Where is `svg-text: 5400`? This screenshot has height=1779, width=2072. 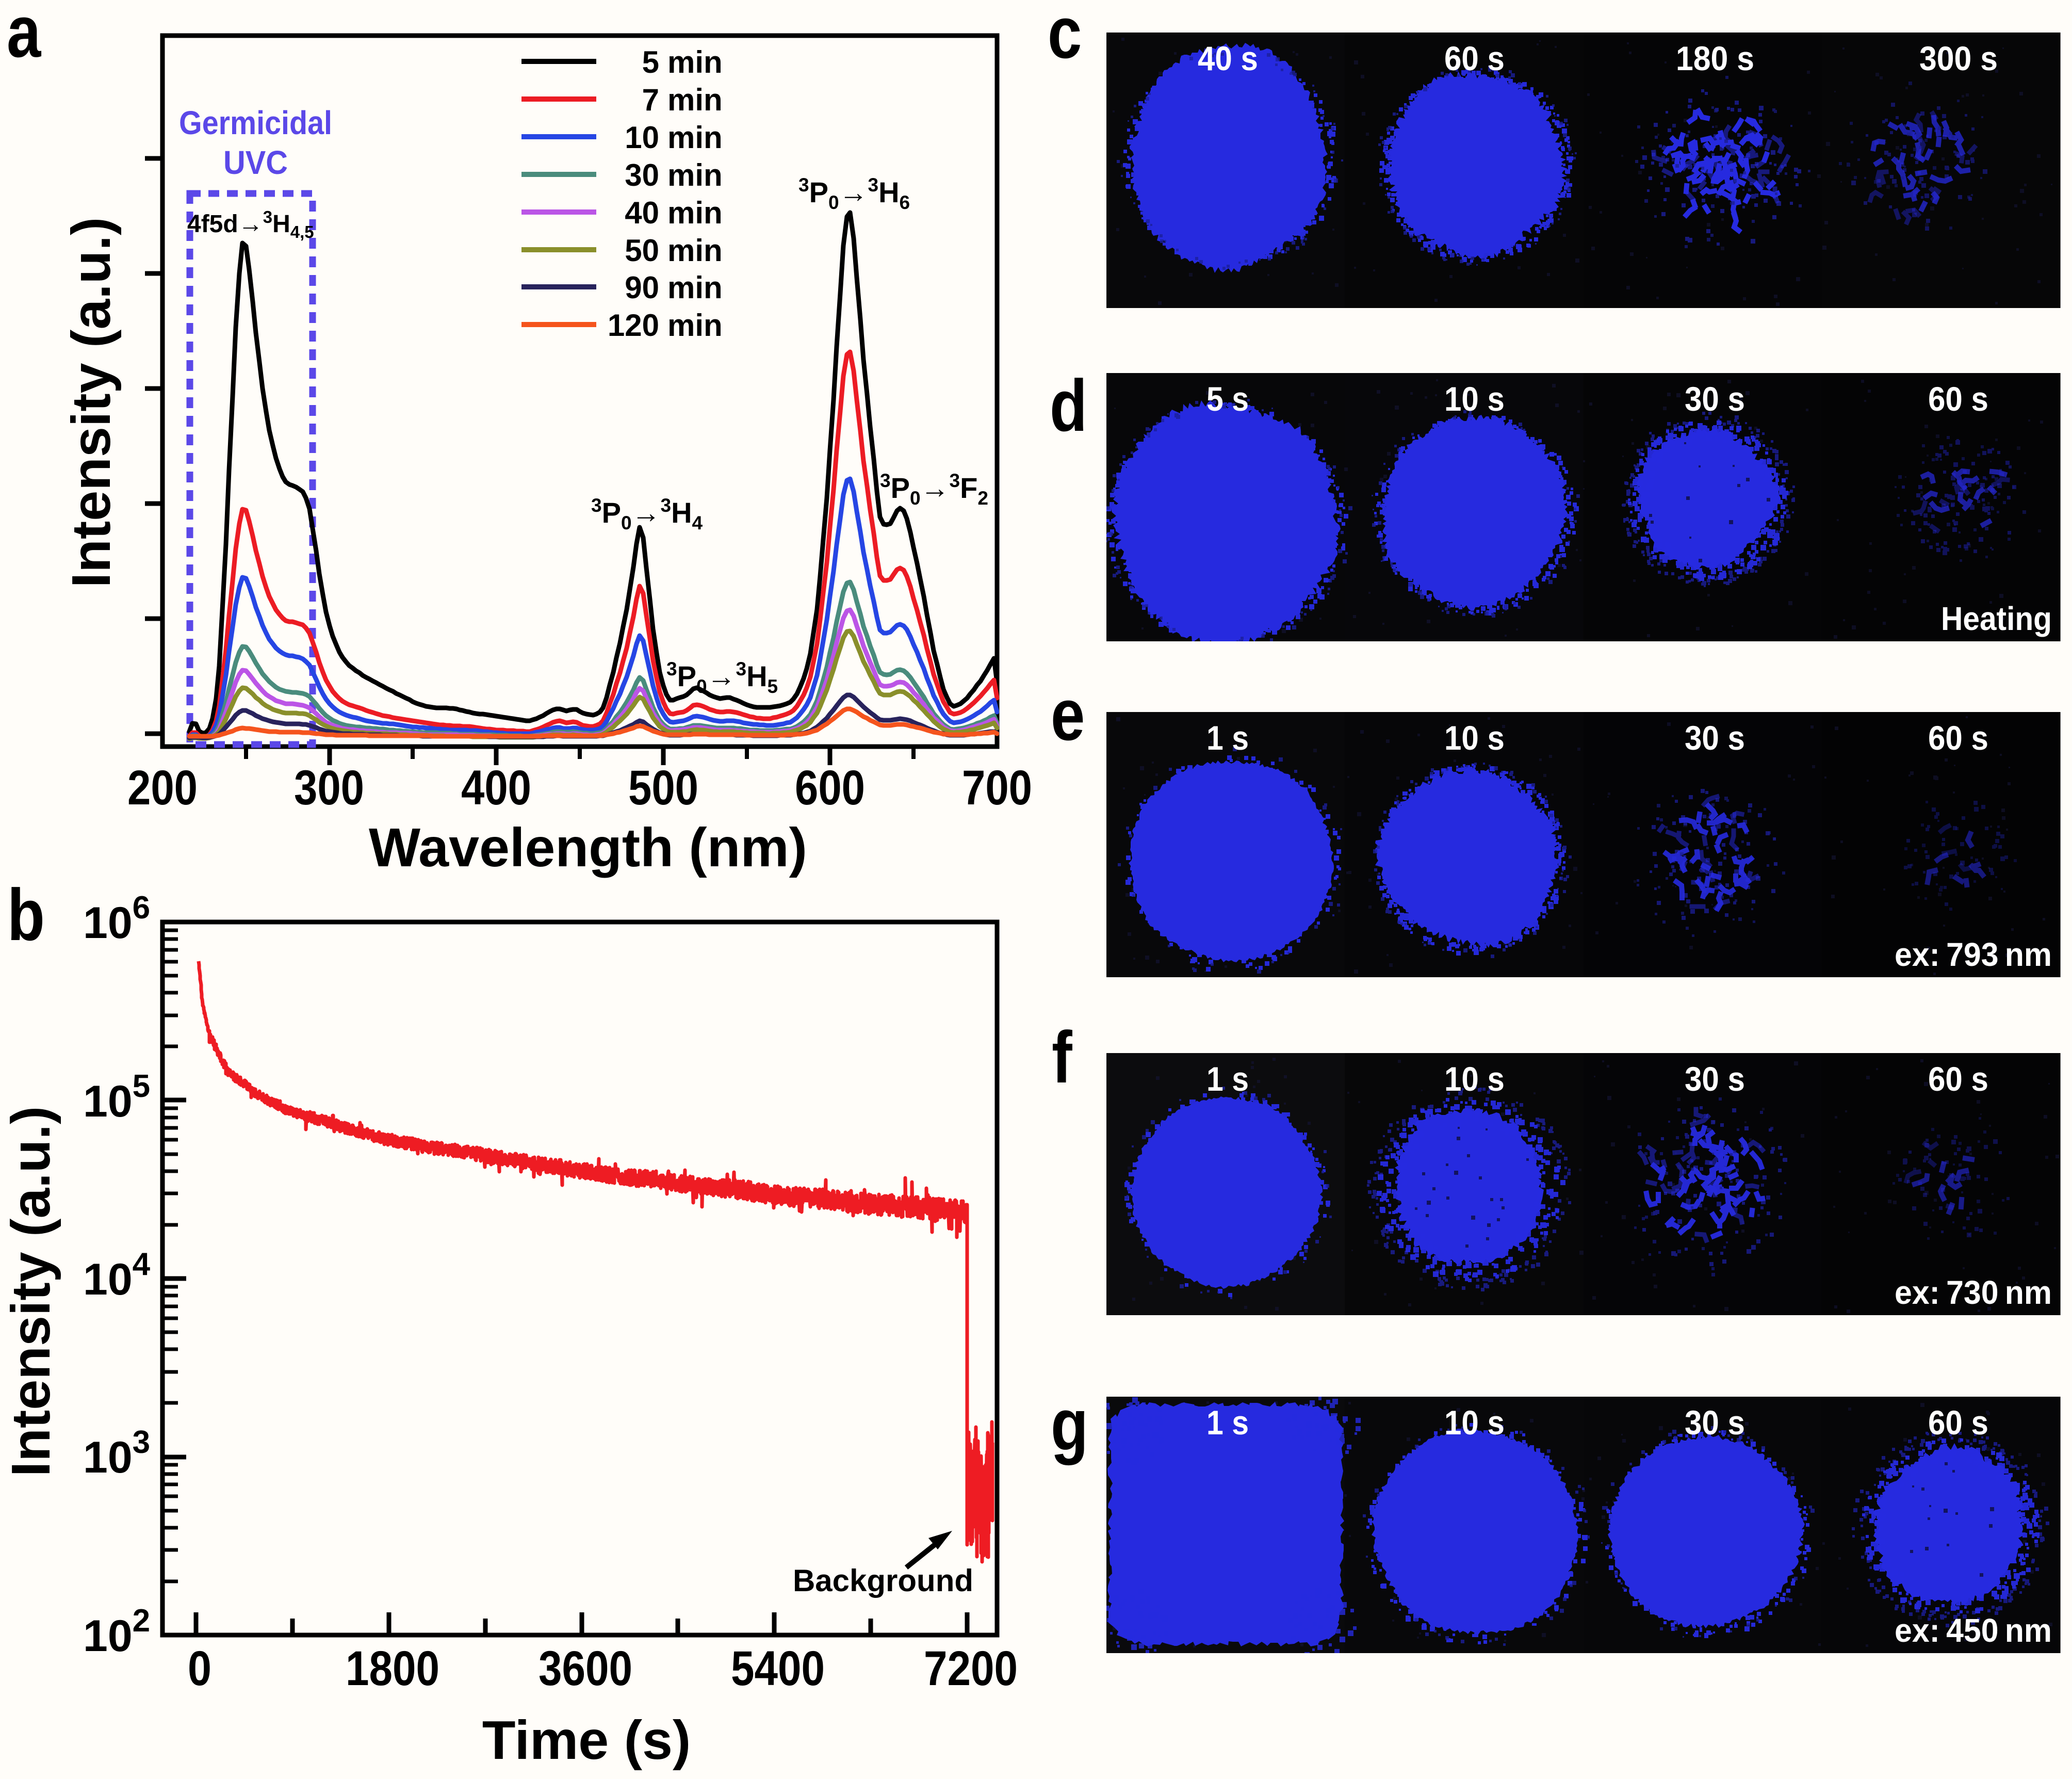 svg-text: 5400 is located at coordinates (778, 1668).